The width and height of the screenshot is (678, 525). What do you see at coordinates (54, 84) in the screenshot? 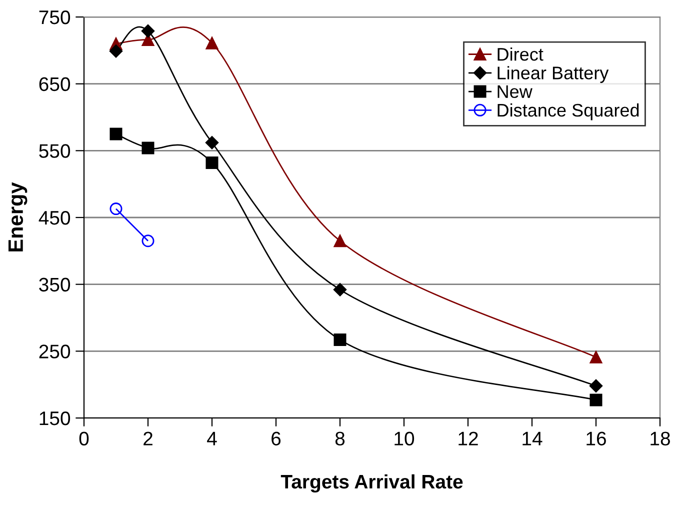
I see `y-tick-label: 650` at bounding box center [54, 84].